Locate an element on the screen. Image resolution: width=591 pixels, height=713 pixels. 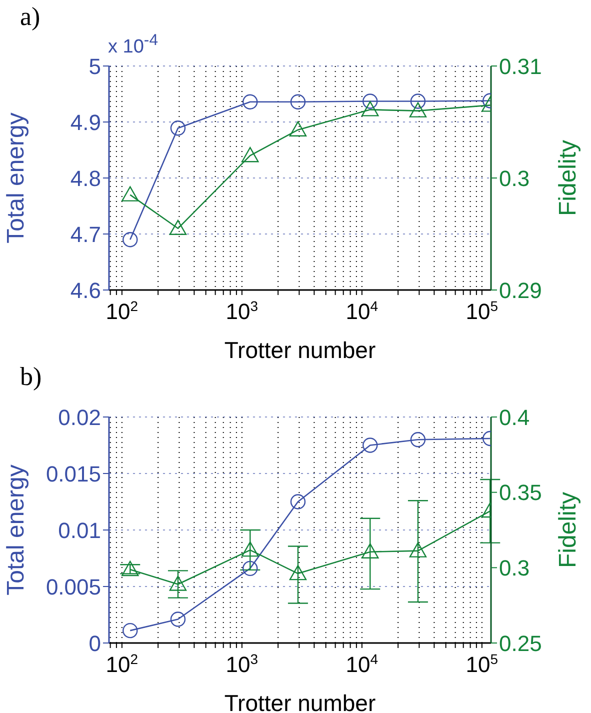
text: x 10$^{-4}$ is located at coordinates (133, 45).